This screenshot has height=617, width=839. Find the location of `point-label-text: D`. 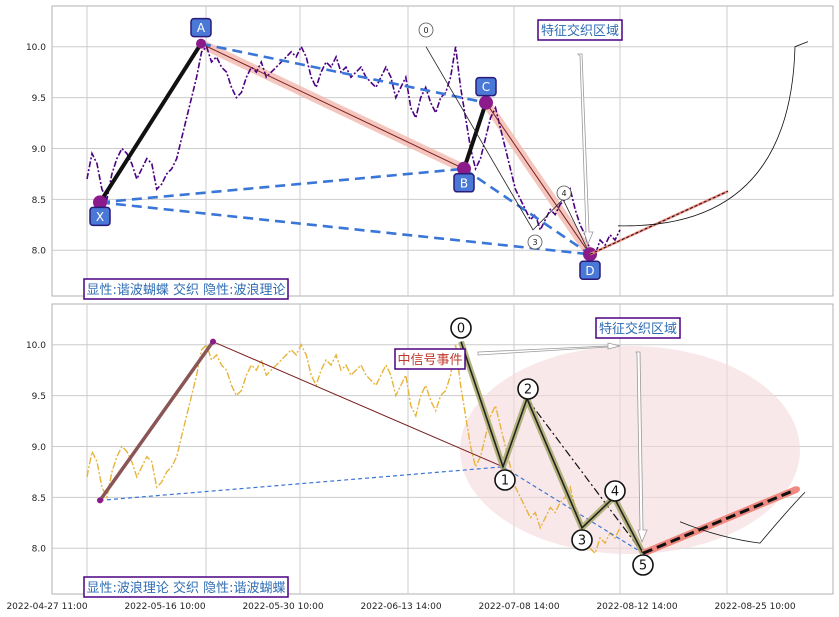

point-label-text: D is located at coordinates (589, 271).